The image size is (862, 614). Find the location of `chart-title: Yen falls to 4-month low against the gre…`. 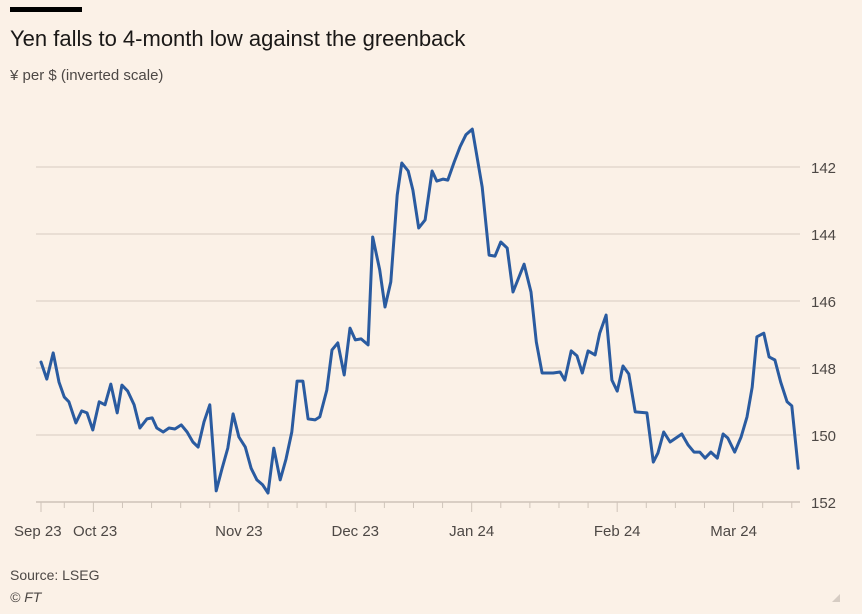

chart-title: Yen falls to 4-month low against the gre… is located at coordinates (238, 38).